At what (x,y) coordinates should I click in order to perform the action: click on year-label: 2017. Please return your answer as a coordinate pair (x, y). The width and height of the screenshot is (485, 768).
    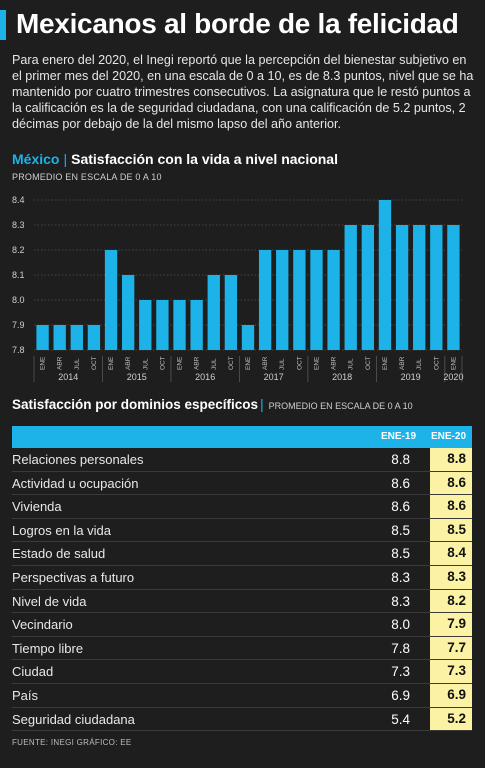
    Looking at the image, I should click on (274, 377).